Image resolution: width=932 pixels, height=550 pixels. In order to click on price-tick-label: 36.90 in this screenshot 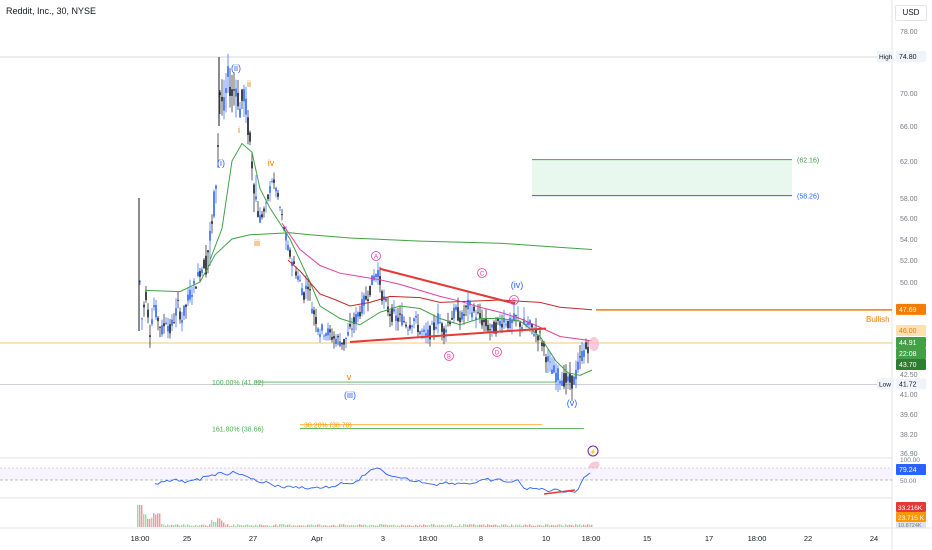, I will do `click(909, 454)`.